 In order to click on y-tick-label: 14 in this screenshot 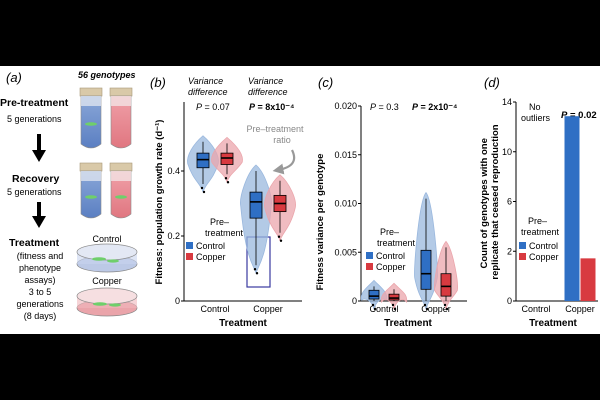, I will do `click(507, 102)`.